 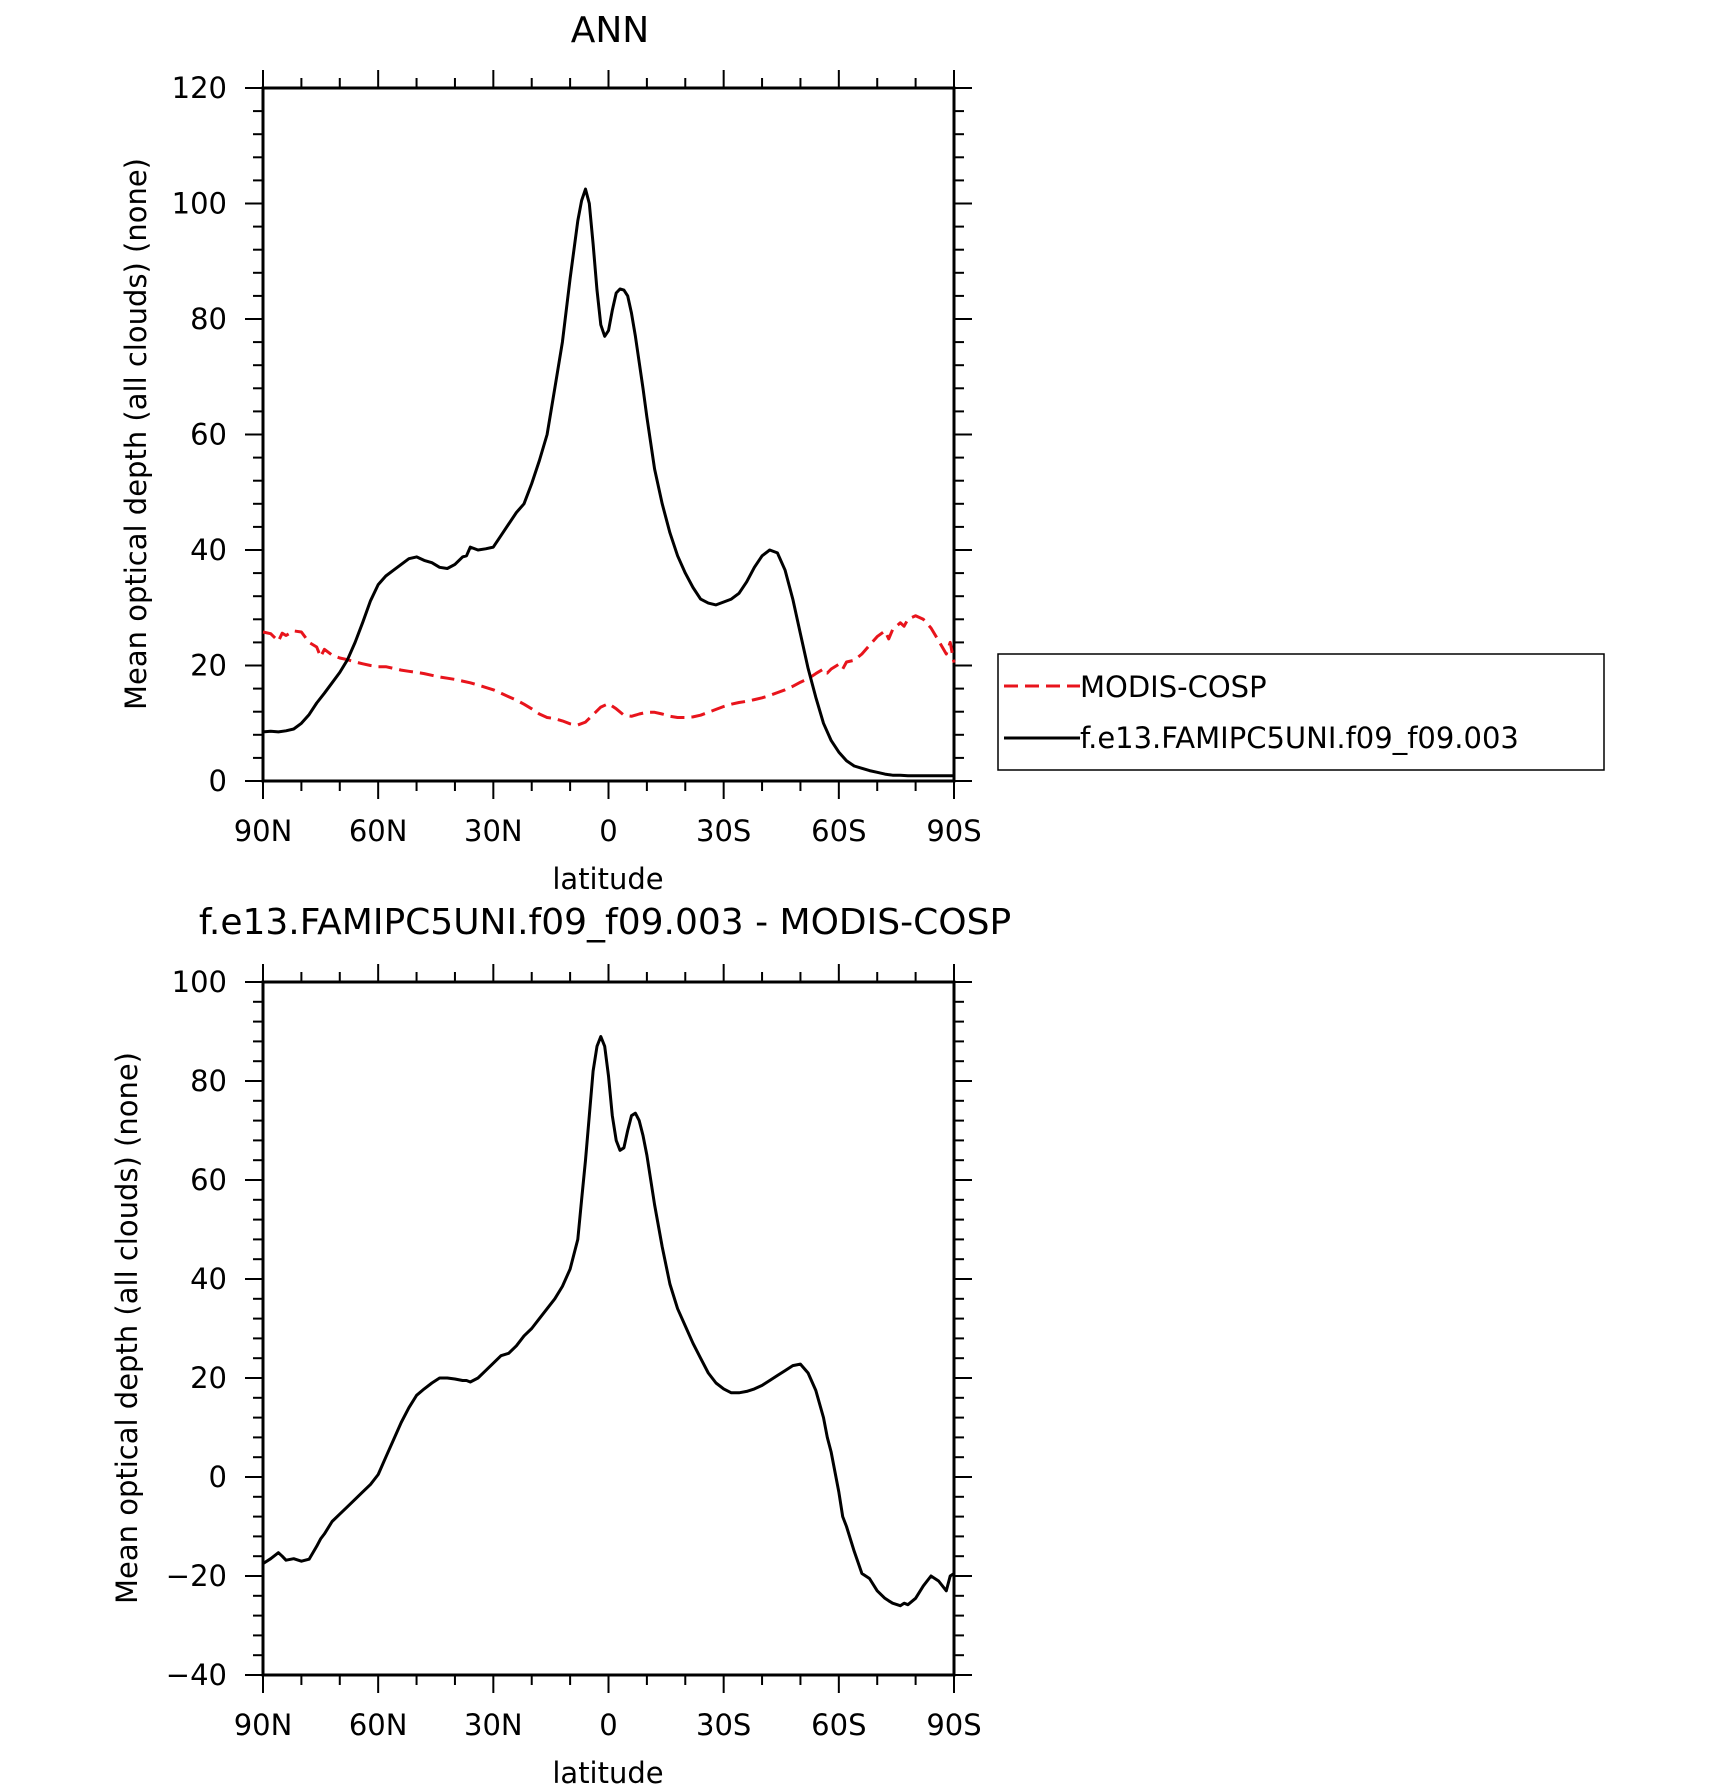 I want to click on top-x-axis-label: latitude, so click(x=607, y=879).